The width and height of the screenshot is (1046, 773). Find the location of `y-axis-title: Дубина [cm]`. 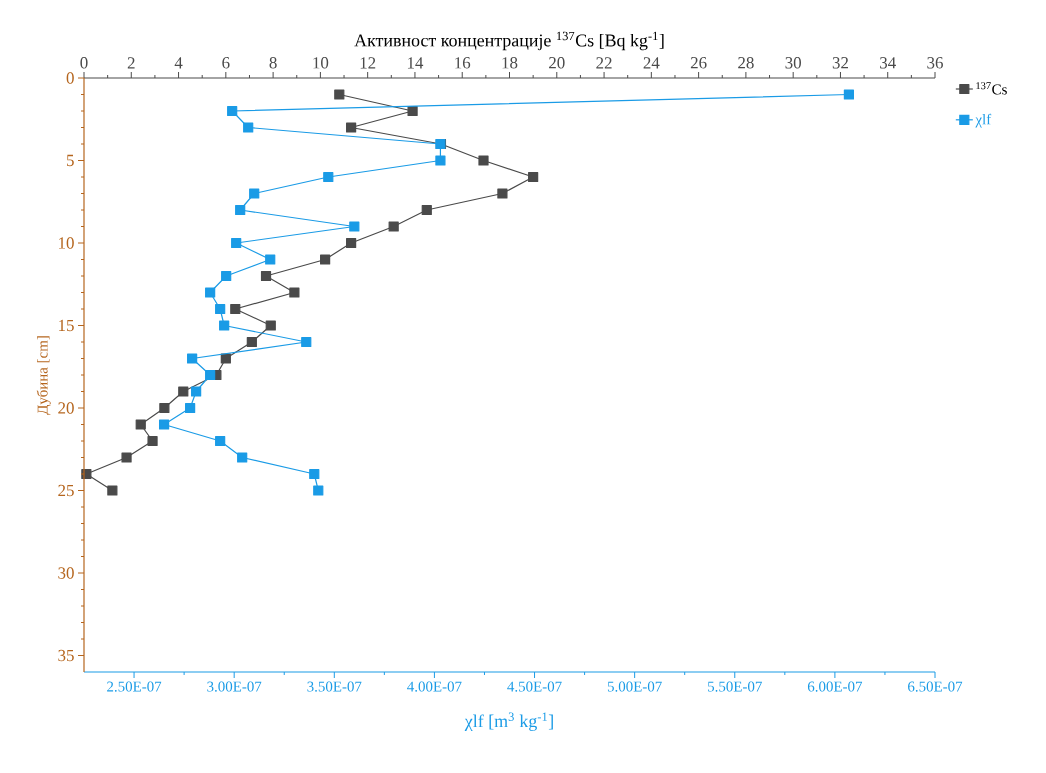

y-axis-title: Дубина [cm] is located at coordinates (43, 375).